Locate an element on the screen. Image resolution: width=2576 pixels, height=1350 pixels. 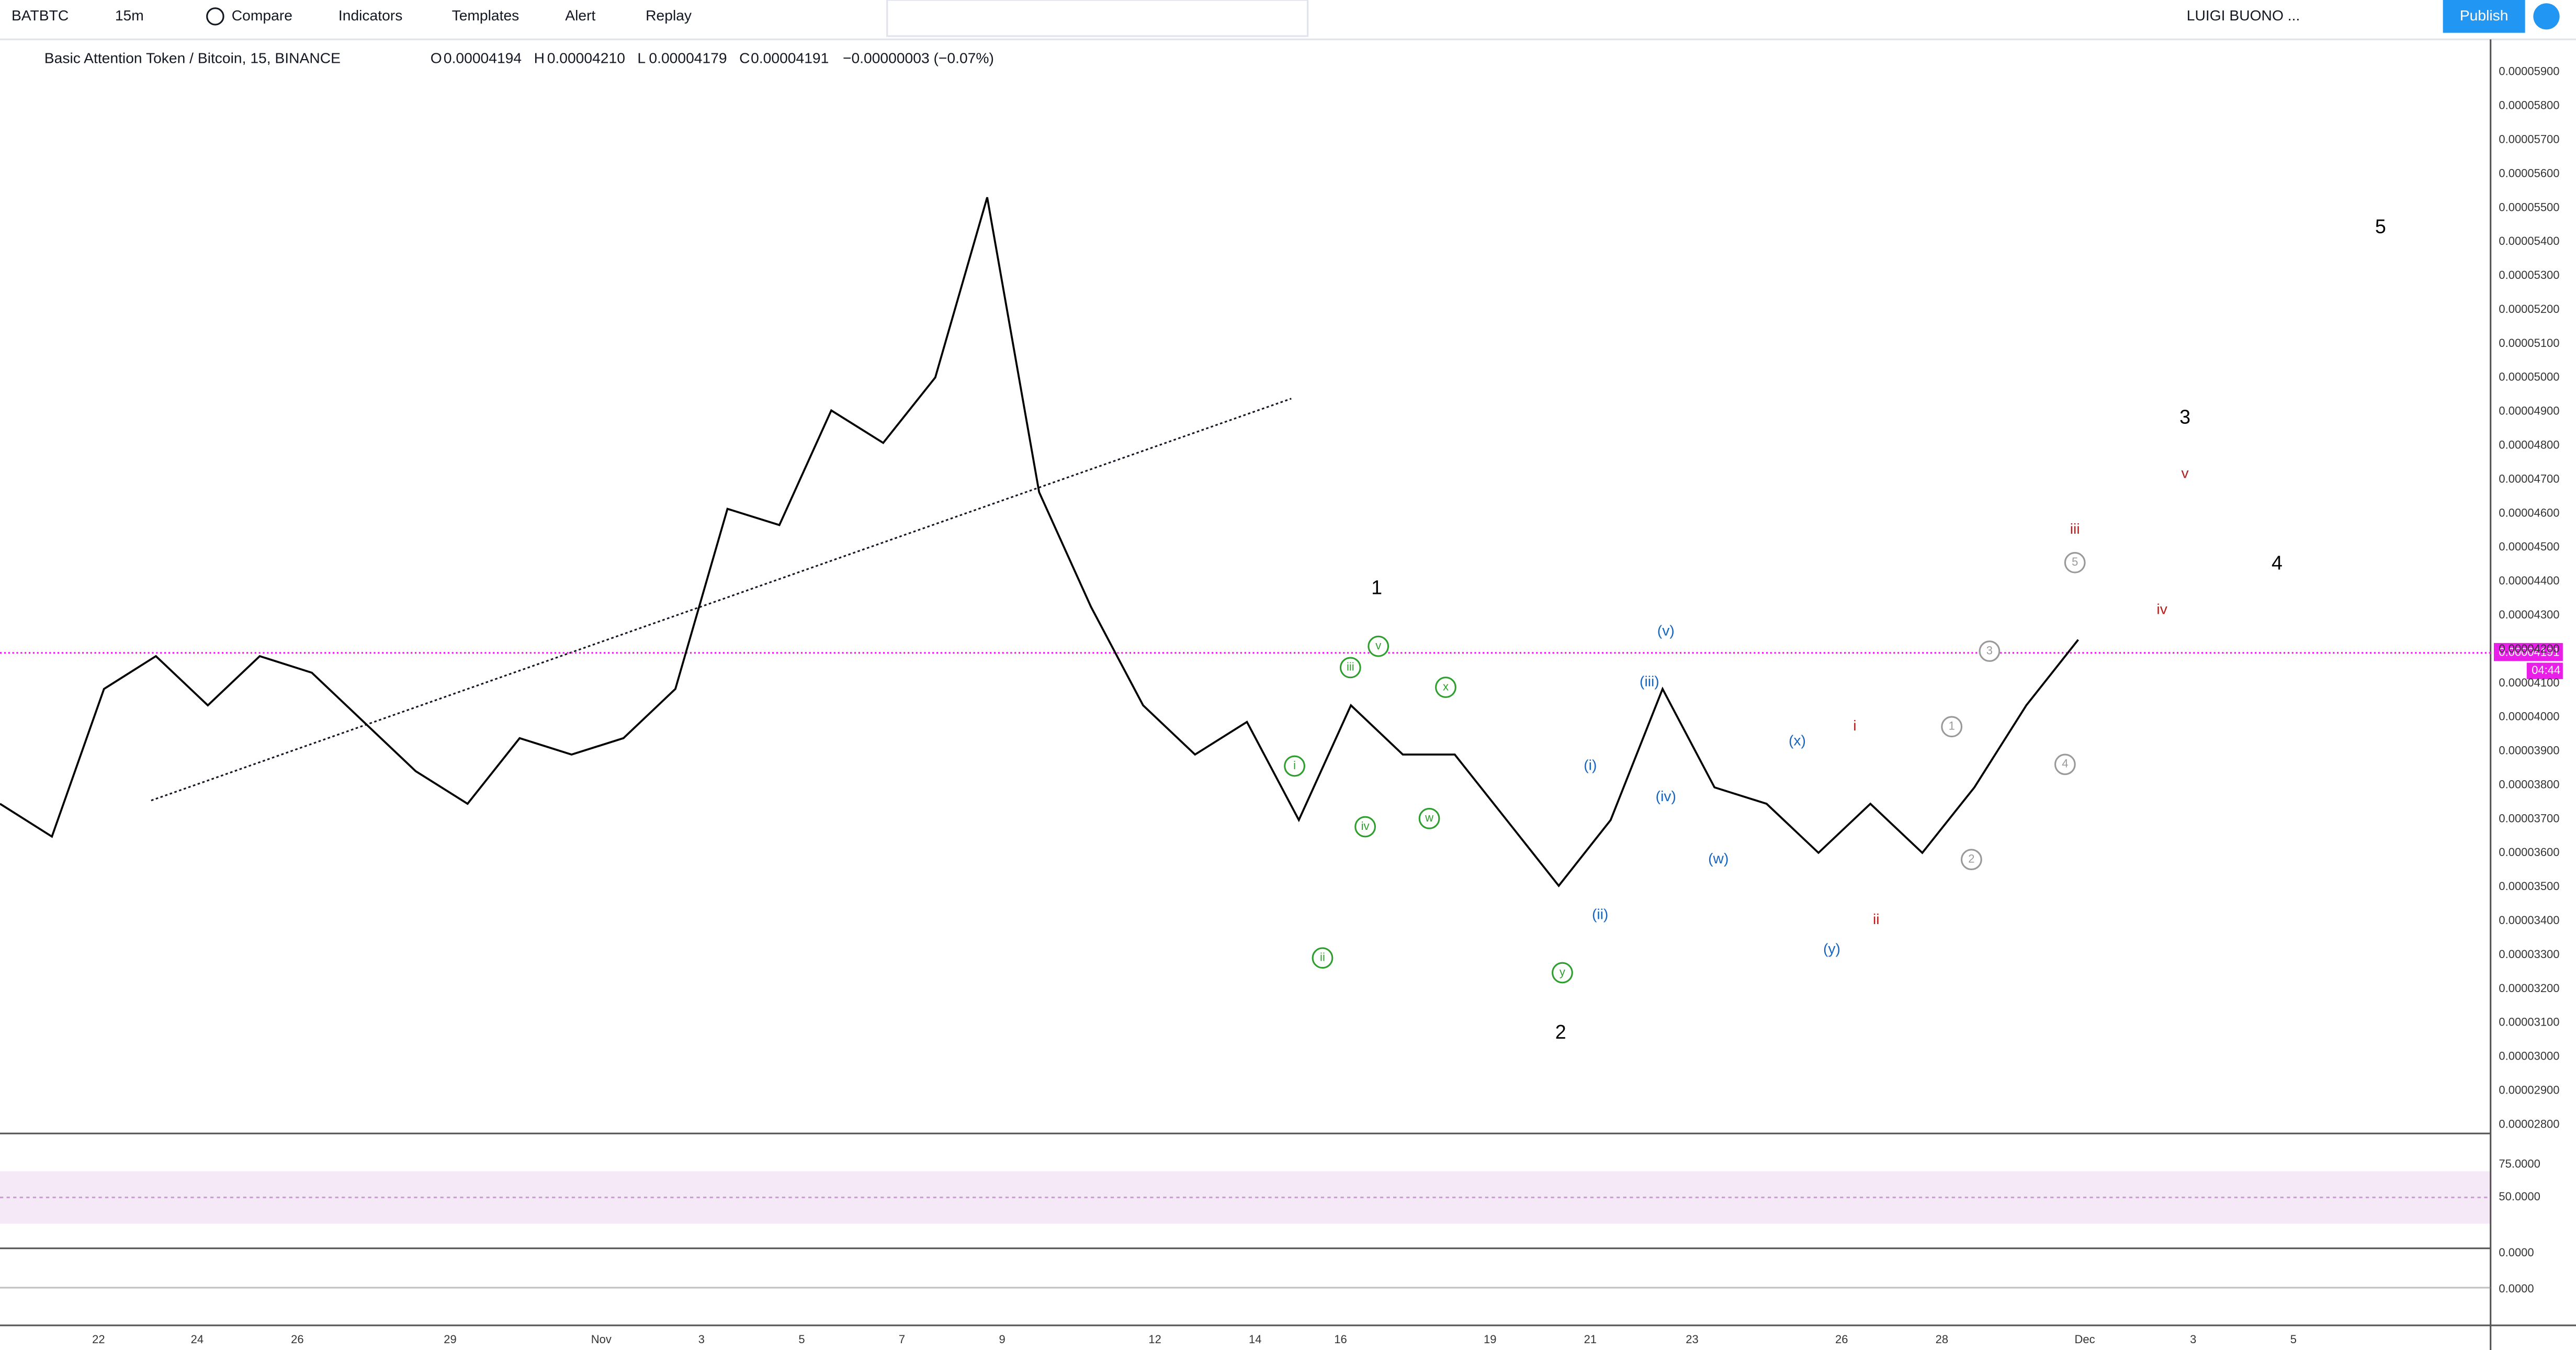
date-label: 14 is located at coordinates (1255, 1340).